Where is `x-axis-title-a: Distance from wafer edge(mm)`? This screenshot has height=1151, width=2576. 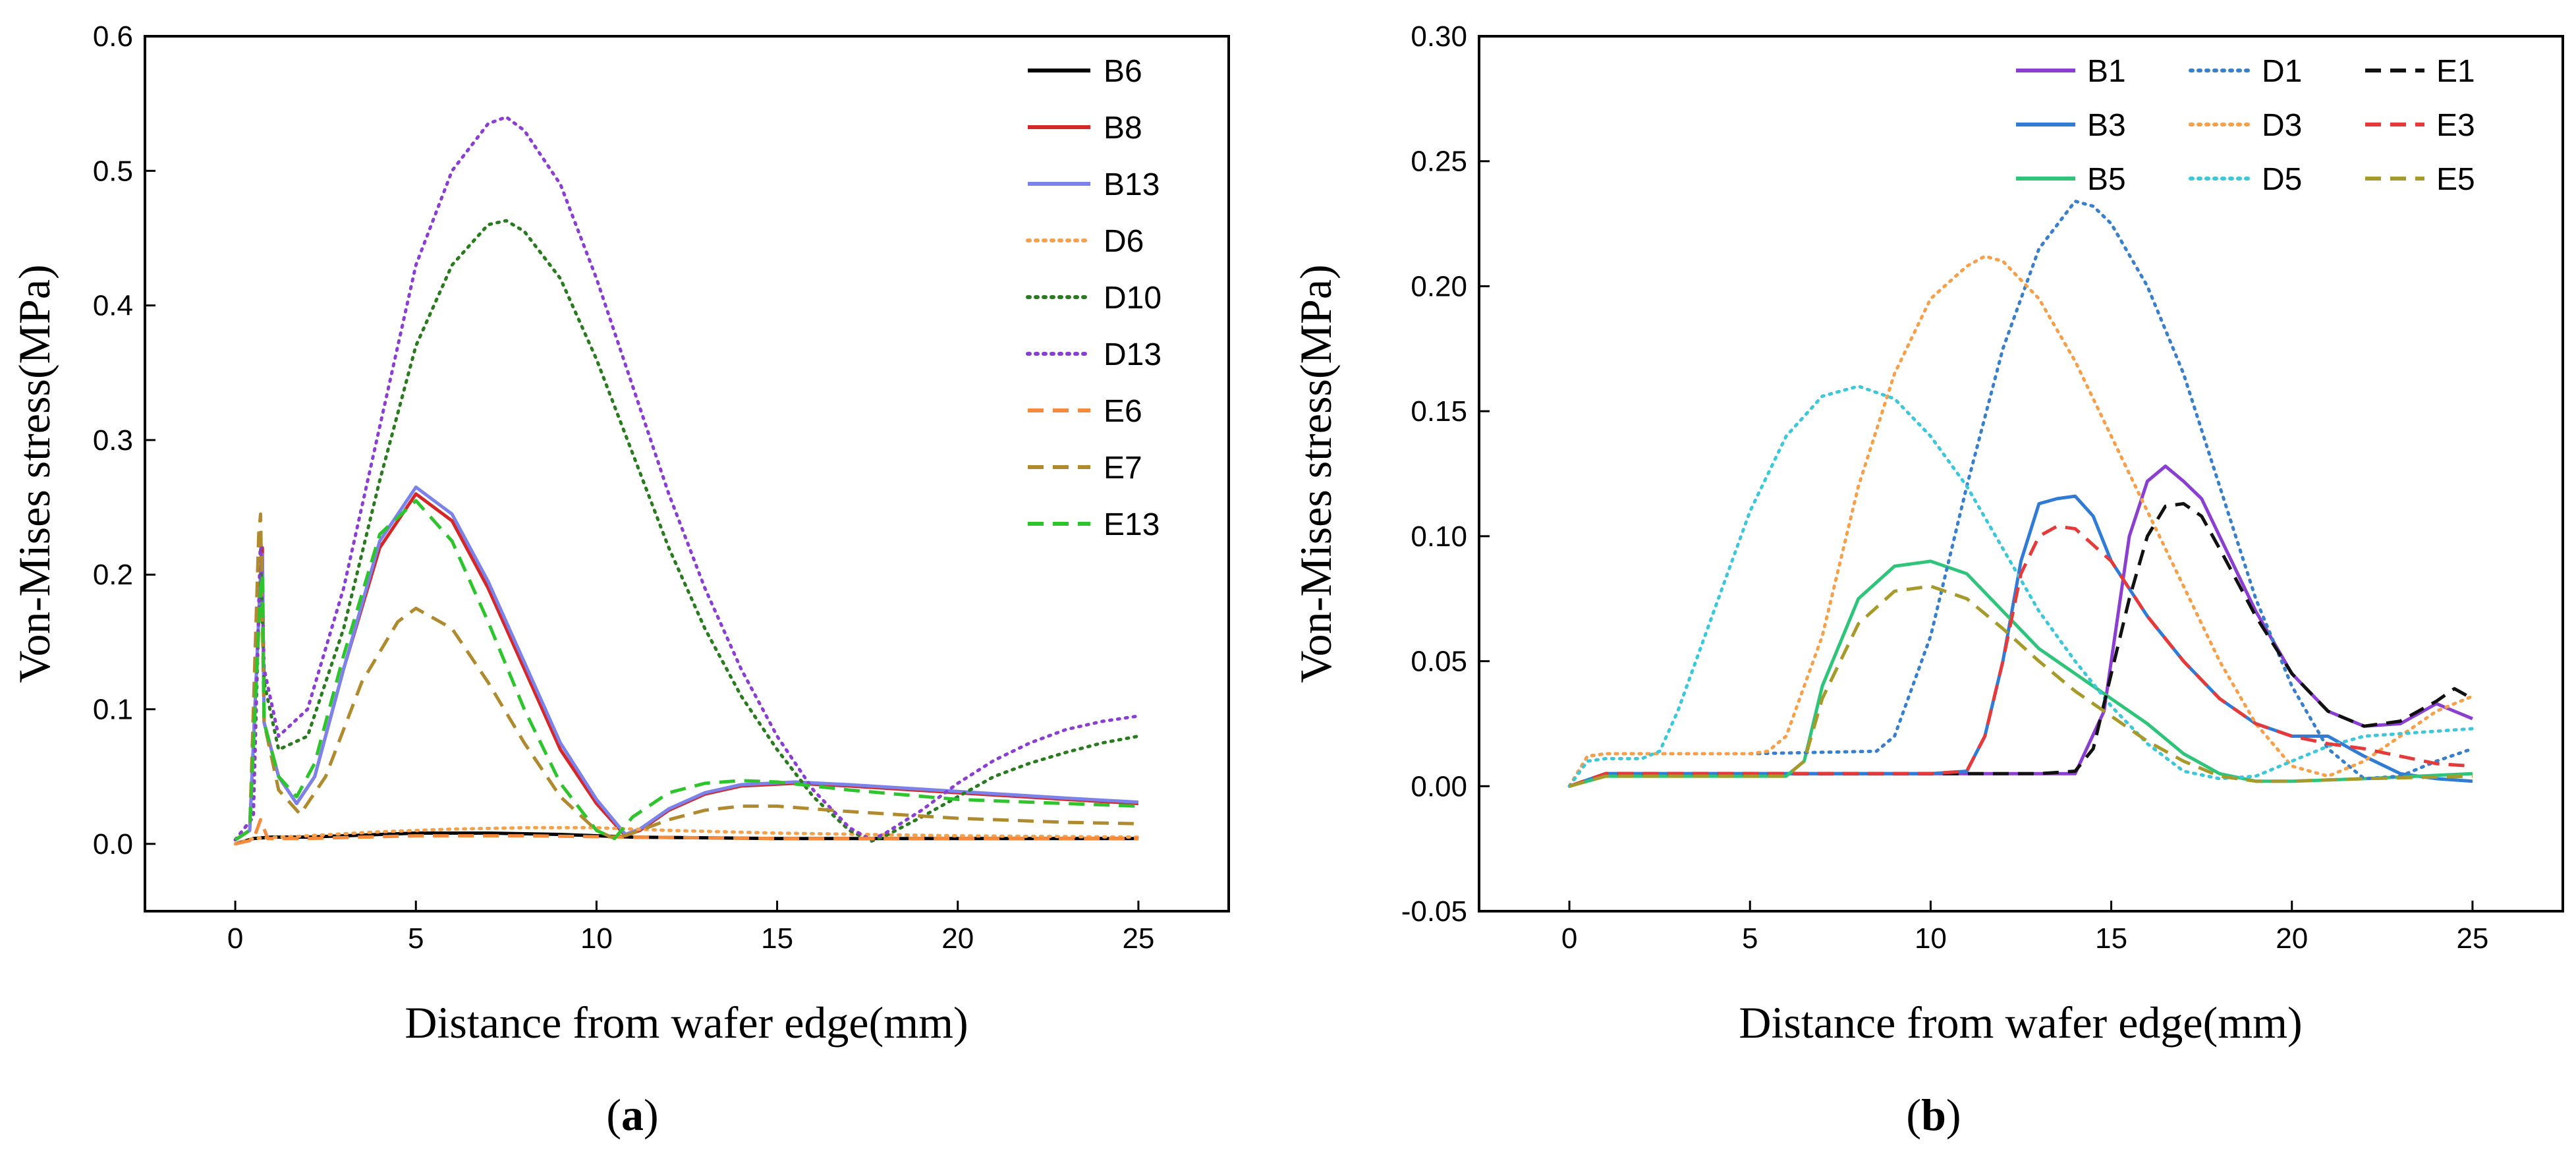
x-axis-title-a: Distance from wafer edge(mm) is located at coordinates (686, 1022).